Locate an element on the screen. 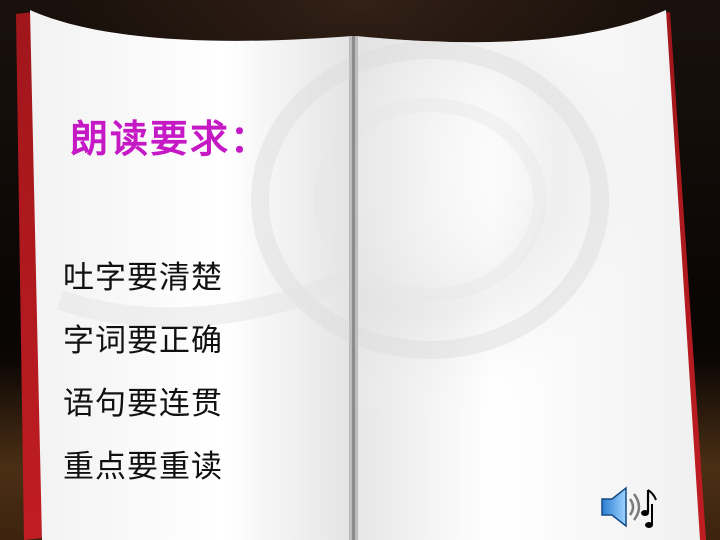 The width and height of the screenshot is (720, 540). requirement-item-3: 语句要连贯 is located at coordinates (143, 404).